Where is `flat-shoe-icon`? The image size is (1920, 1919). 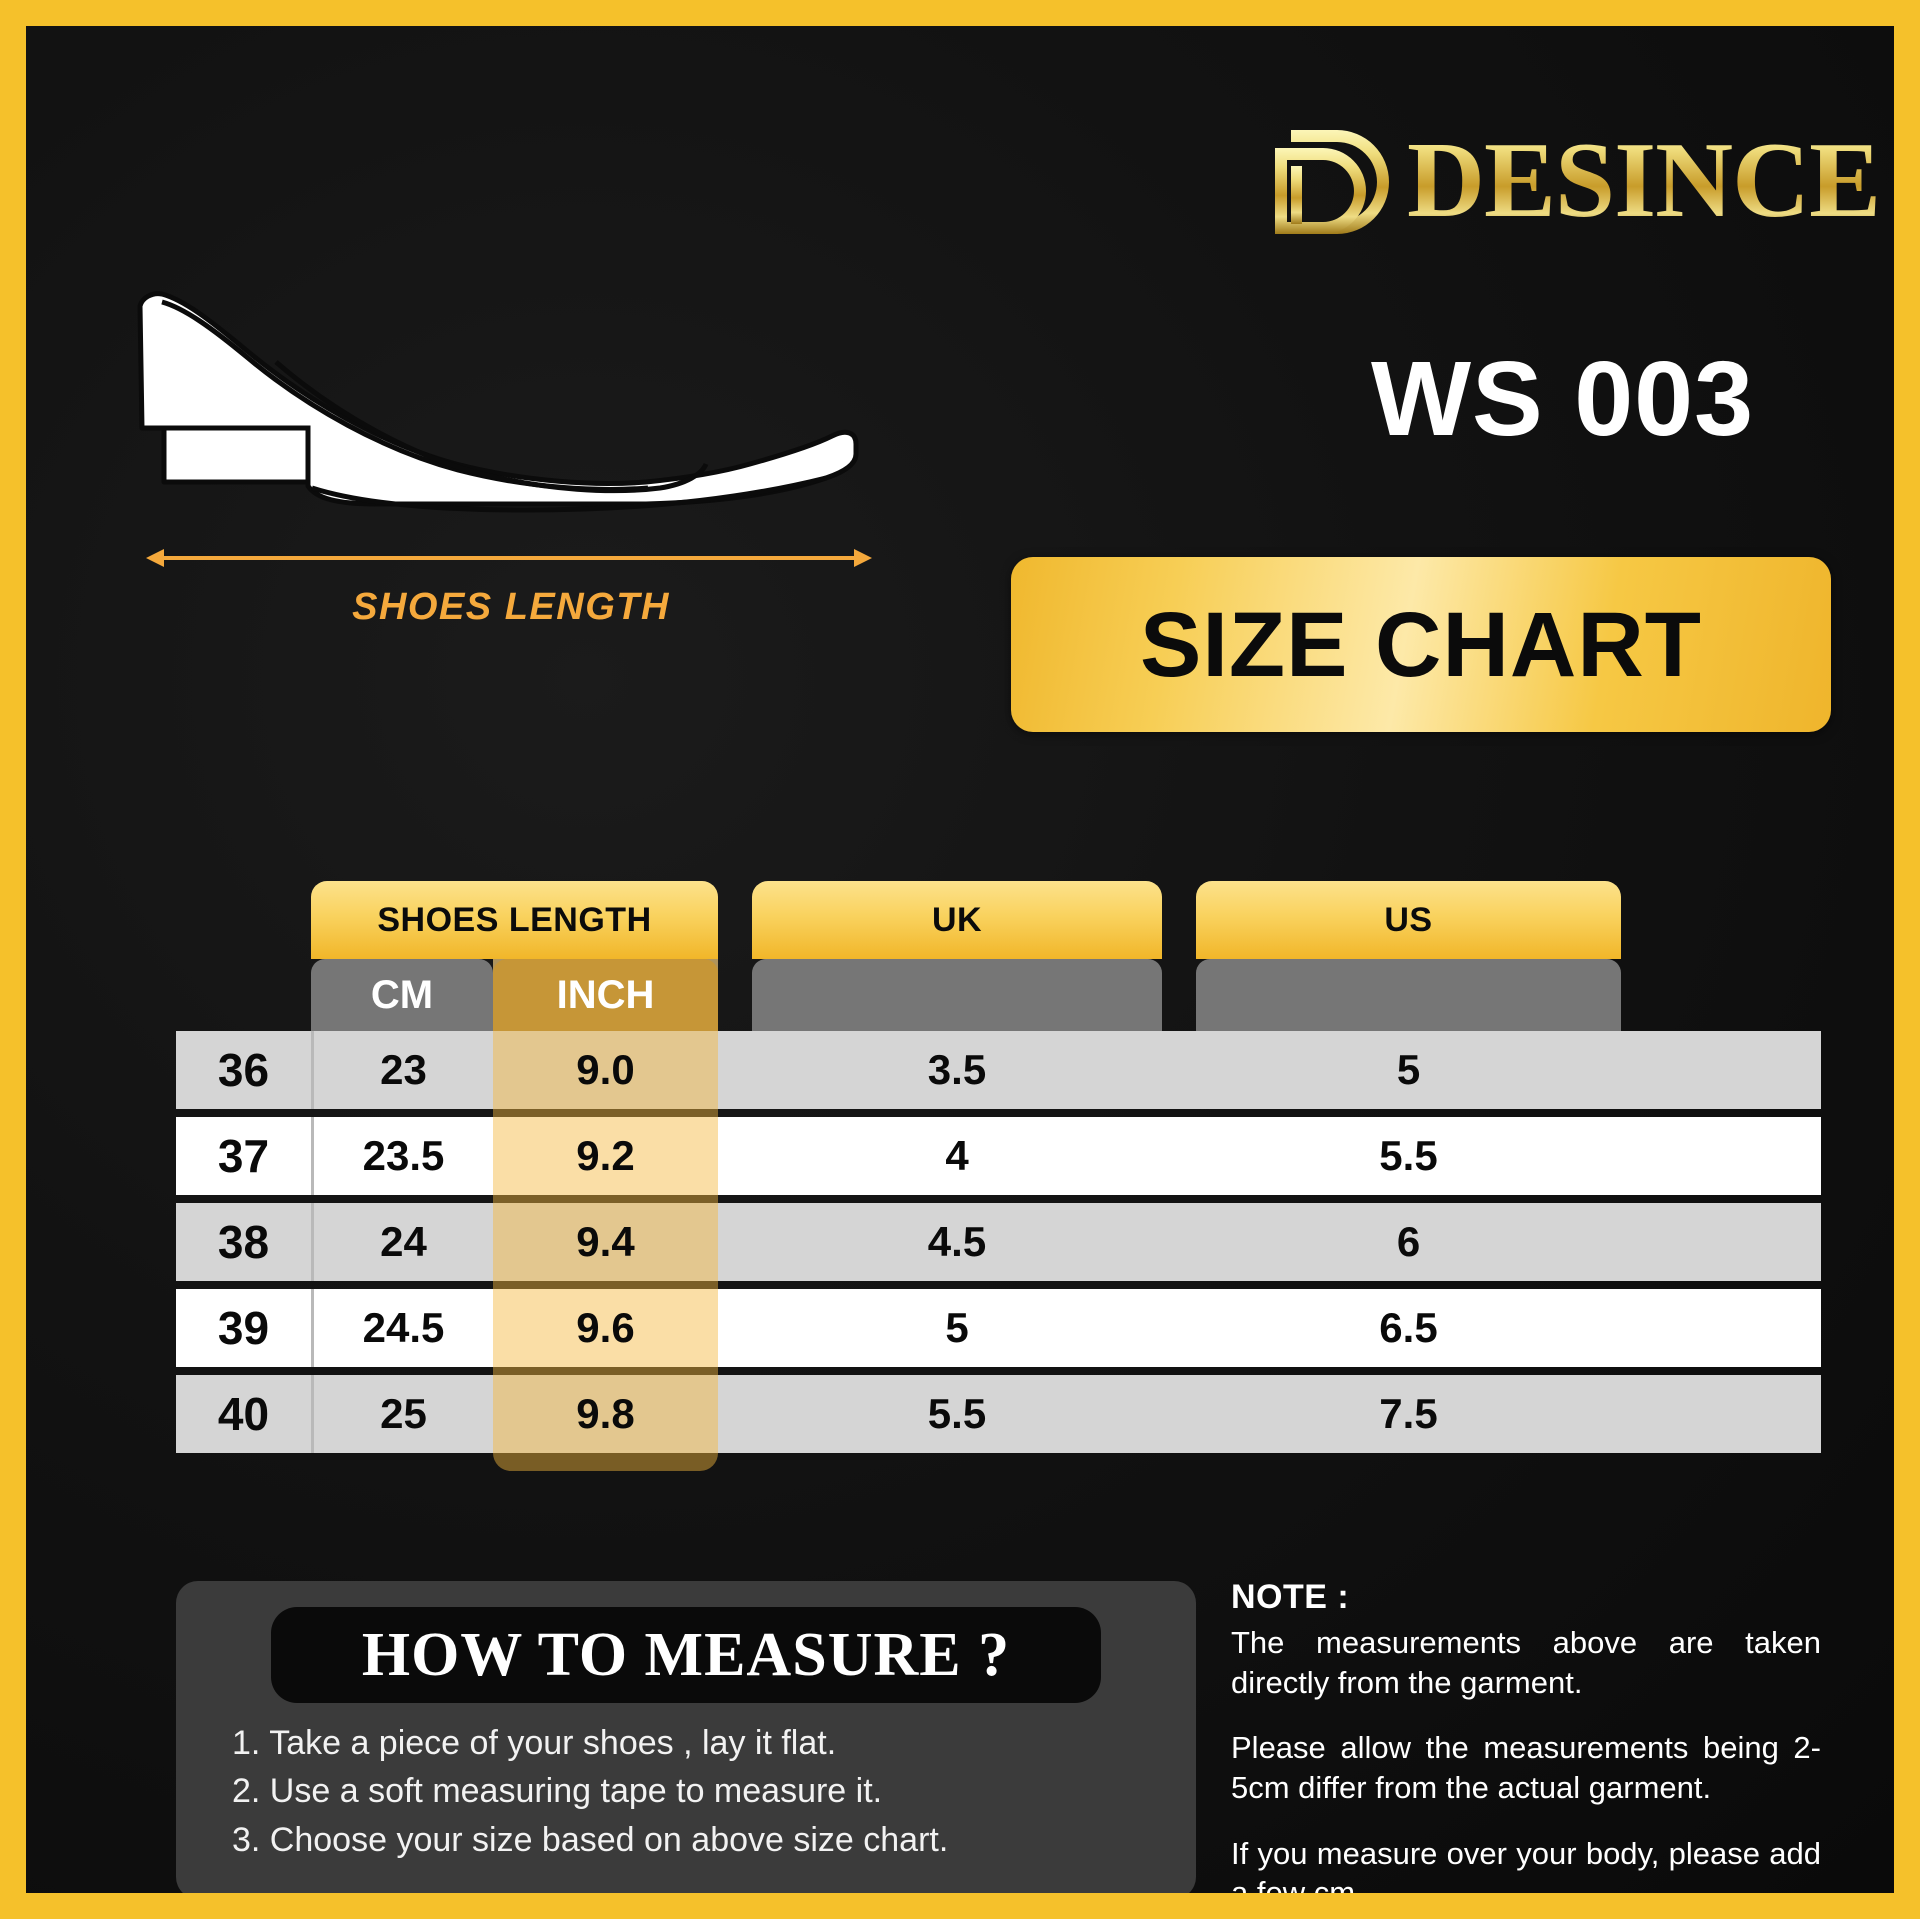
flat-shoe-icon is located at coordinates (498, 402).